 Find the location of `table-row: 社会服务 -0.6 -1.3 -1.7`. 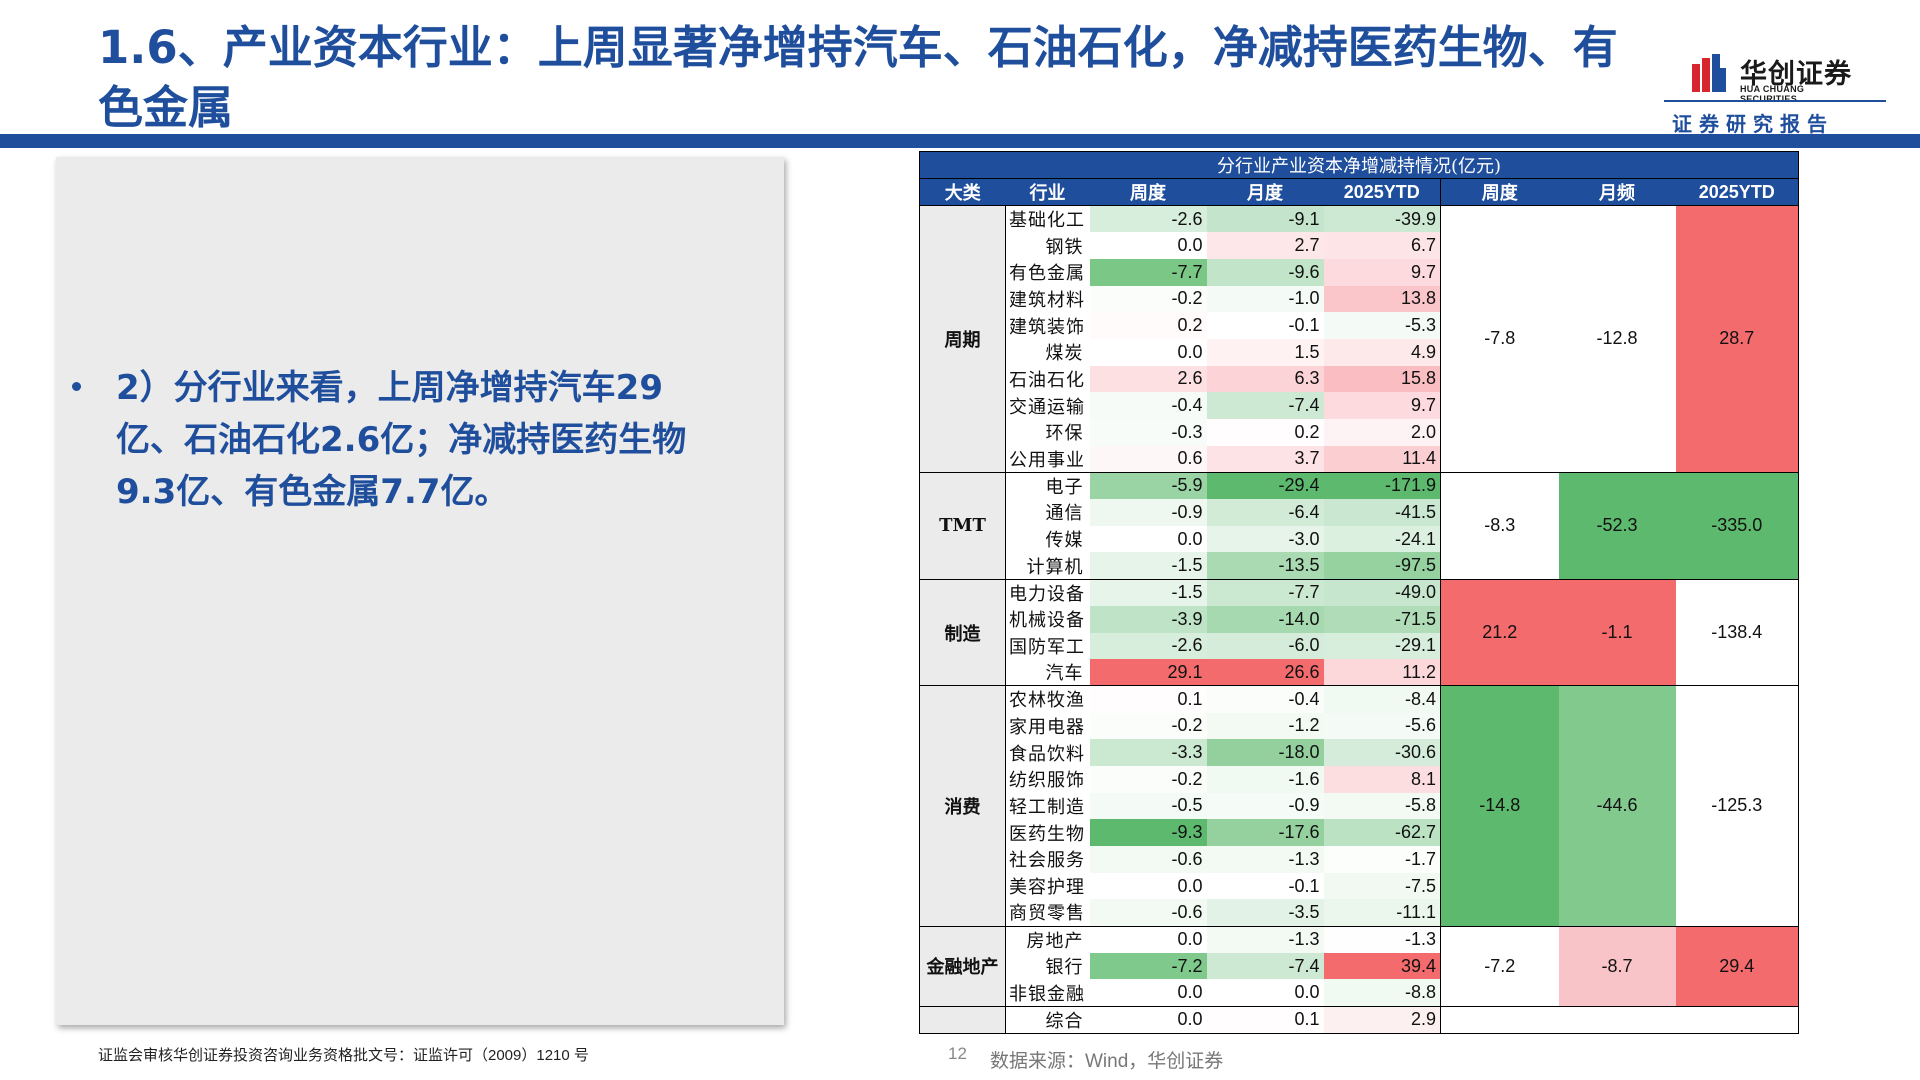

table-row: 社会服务 -0.6 -1.3 -1.7 is located at coordinates (1359, 859).